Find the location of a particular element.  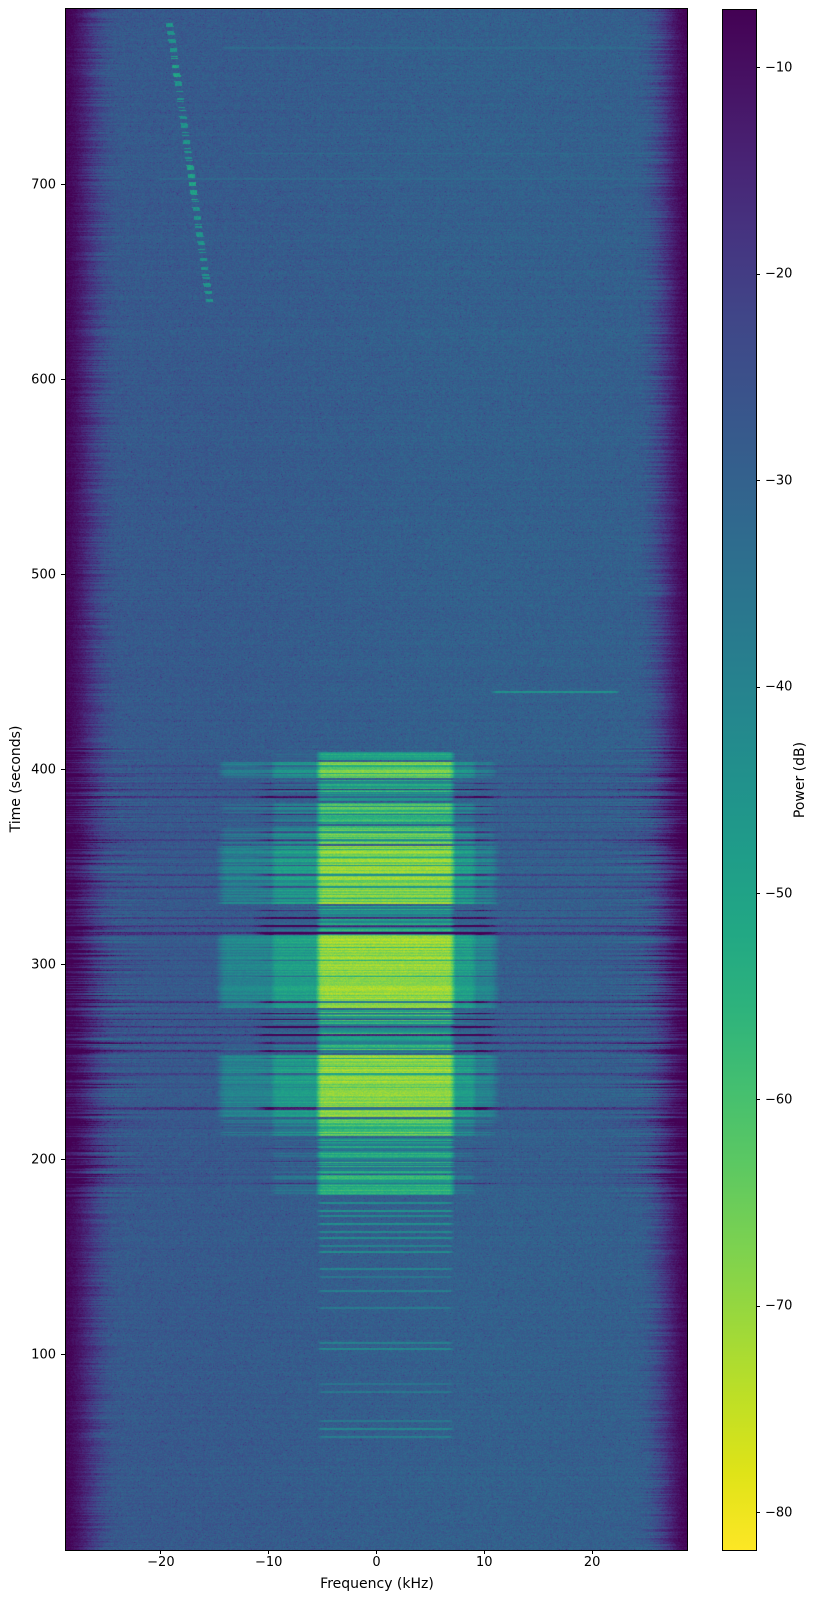

y-tick-label: 500 is located at coordinates (43, 575).